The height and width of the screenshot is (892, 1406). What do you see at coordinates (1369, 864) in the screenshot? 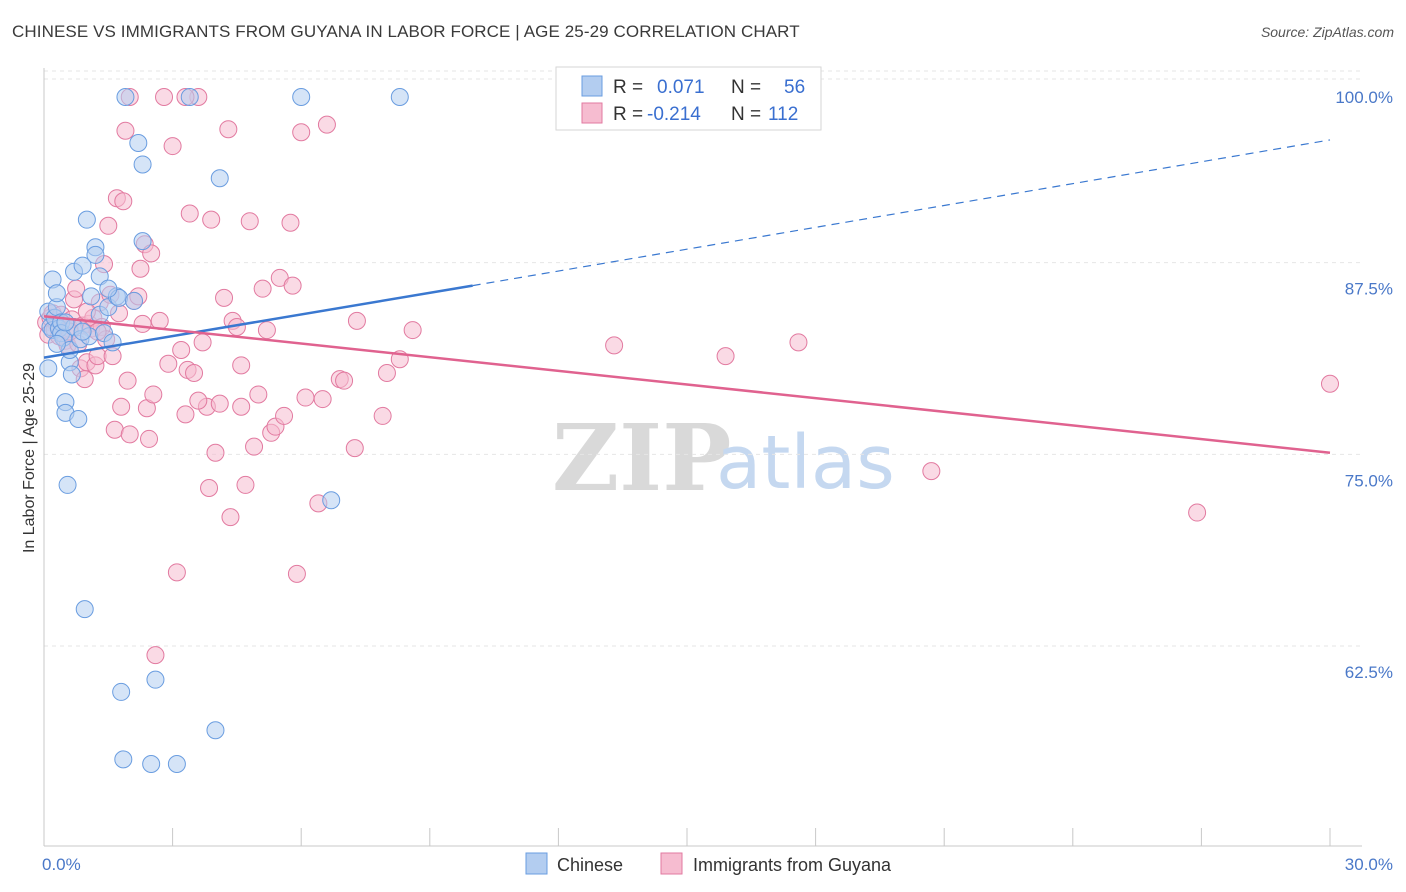
I see `x-tick-label-right: 30.0%` at bounding box center [1369, 864].